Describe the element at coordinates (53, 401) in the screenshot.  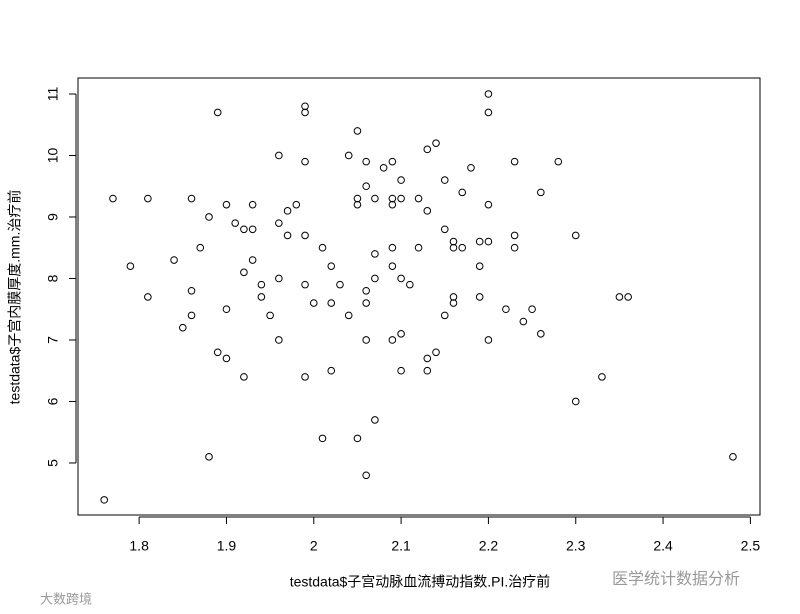
I see `y-tick-label: 6` at that location.